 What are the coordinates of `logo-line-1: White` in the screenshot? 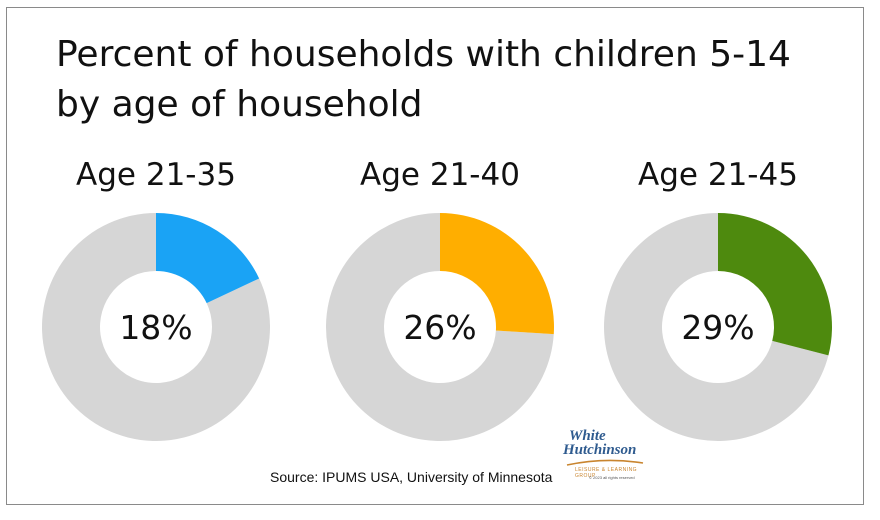 It's located at (587, 436).